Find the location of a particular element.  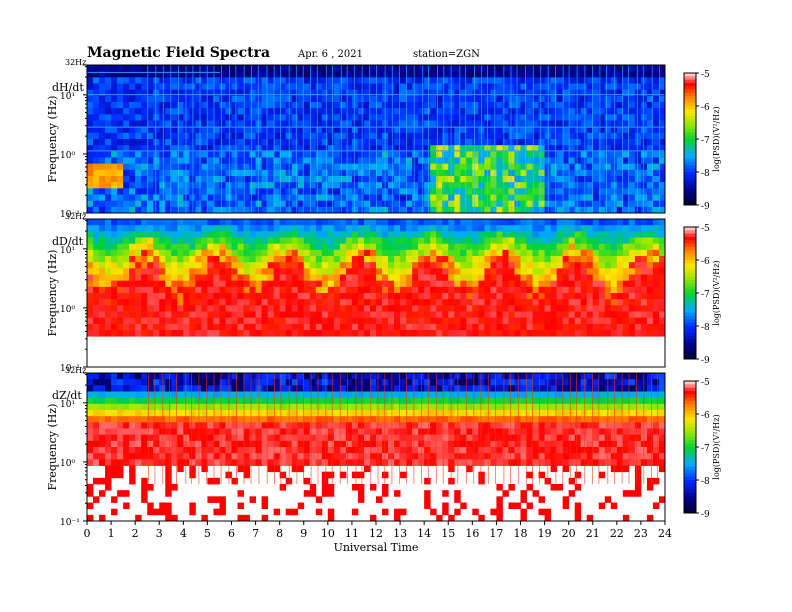

colorbar-segment is located at coordinates (690, 351).